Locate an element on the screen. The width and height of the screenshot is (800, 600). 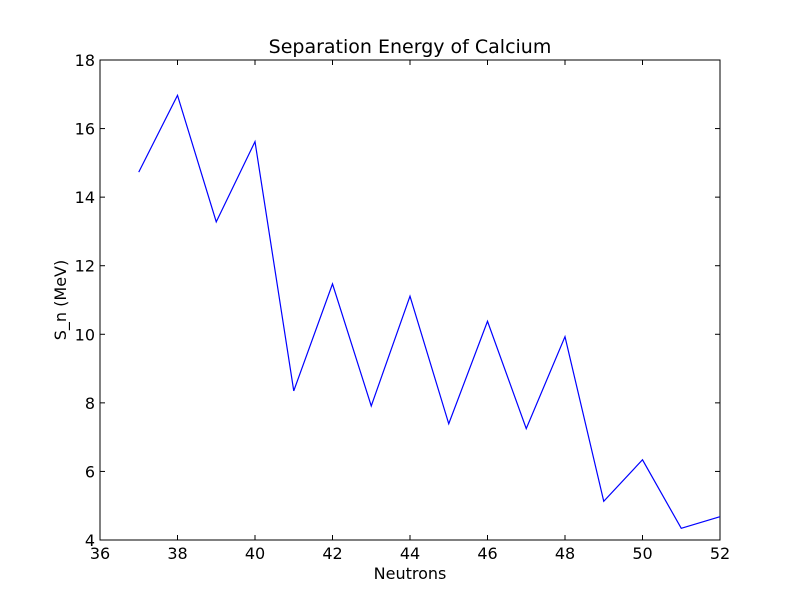
x-tick-label: 36 is located at coordinates (100, 553).